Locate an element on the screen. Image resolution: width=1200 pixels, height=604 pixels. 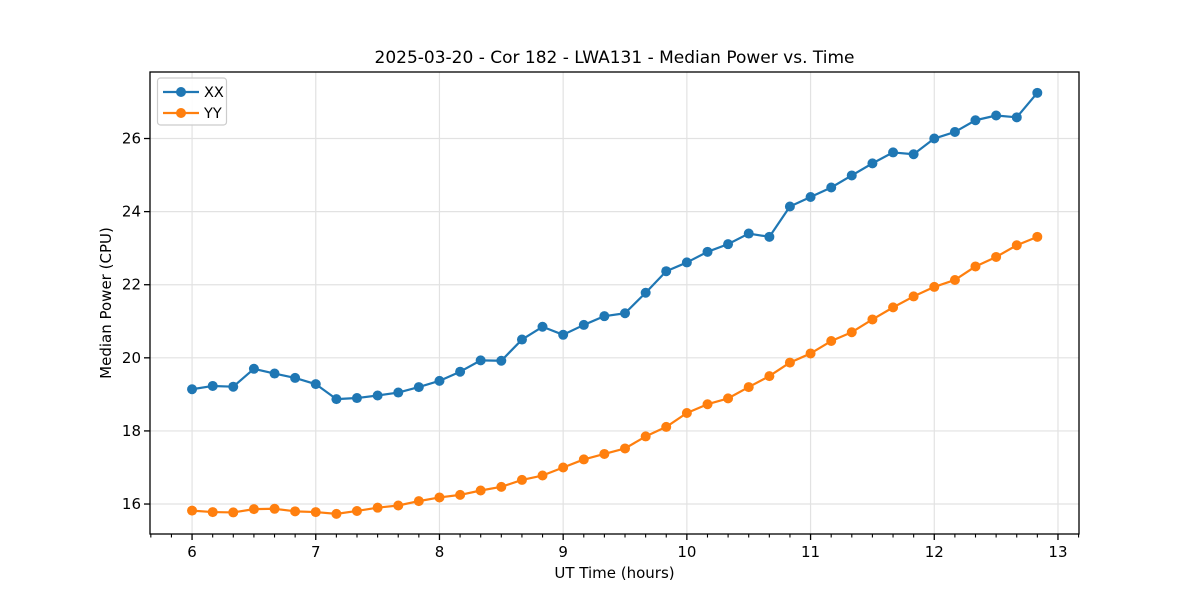
x-tick-label: 13 is located at coordinates (1057, 552).